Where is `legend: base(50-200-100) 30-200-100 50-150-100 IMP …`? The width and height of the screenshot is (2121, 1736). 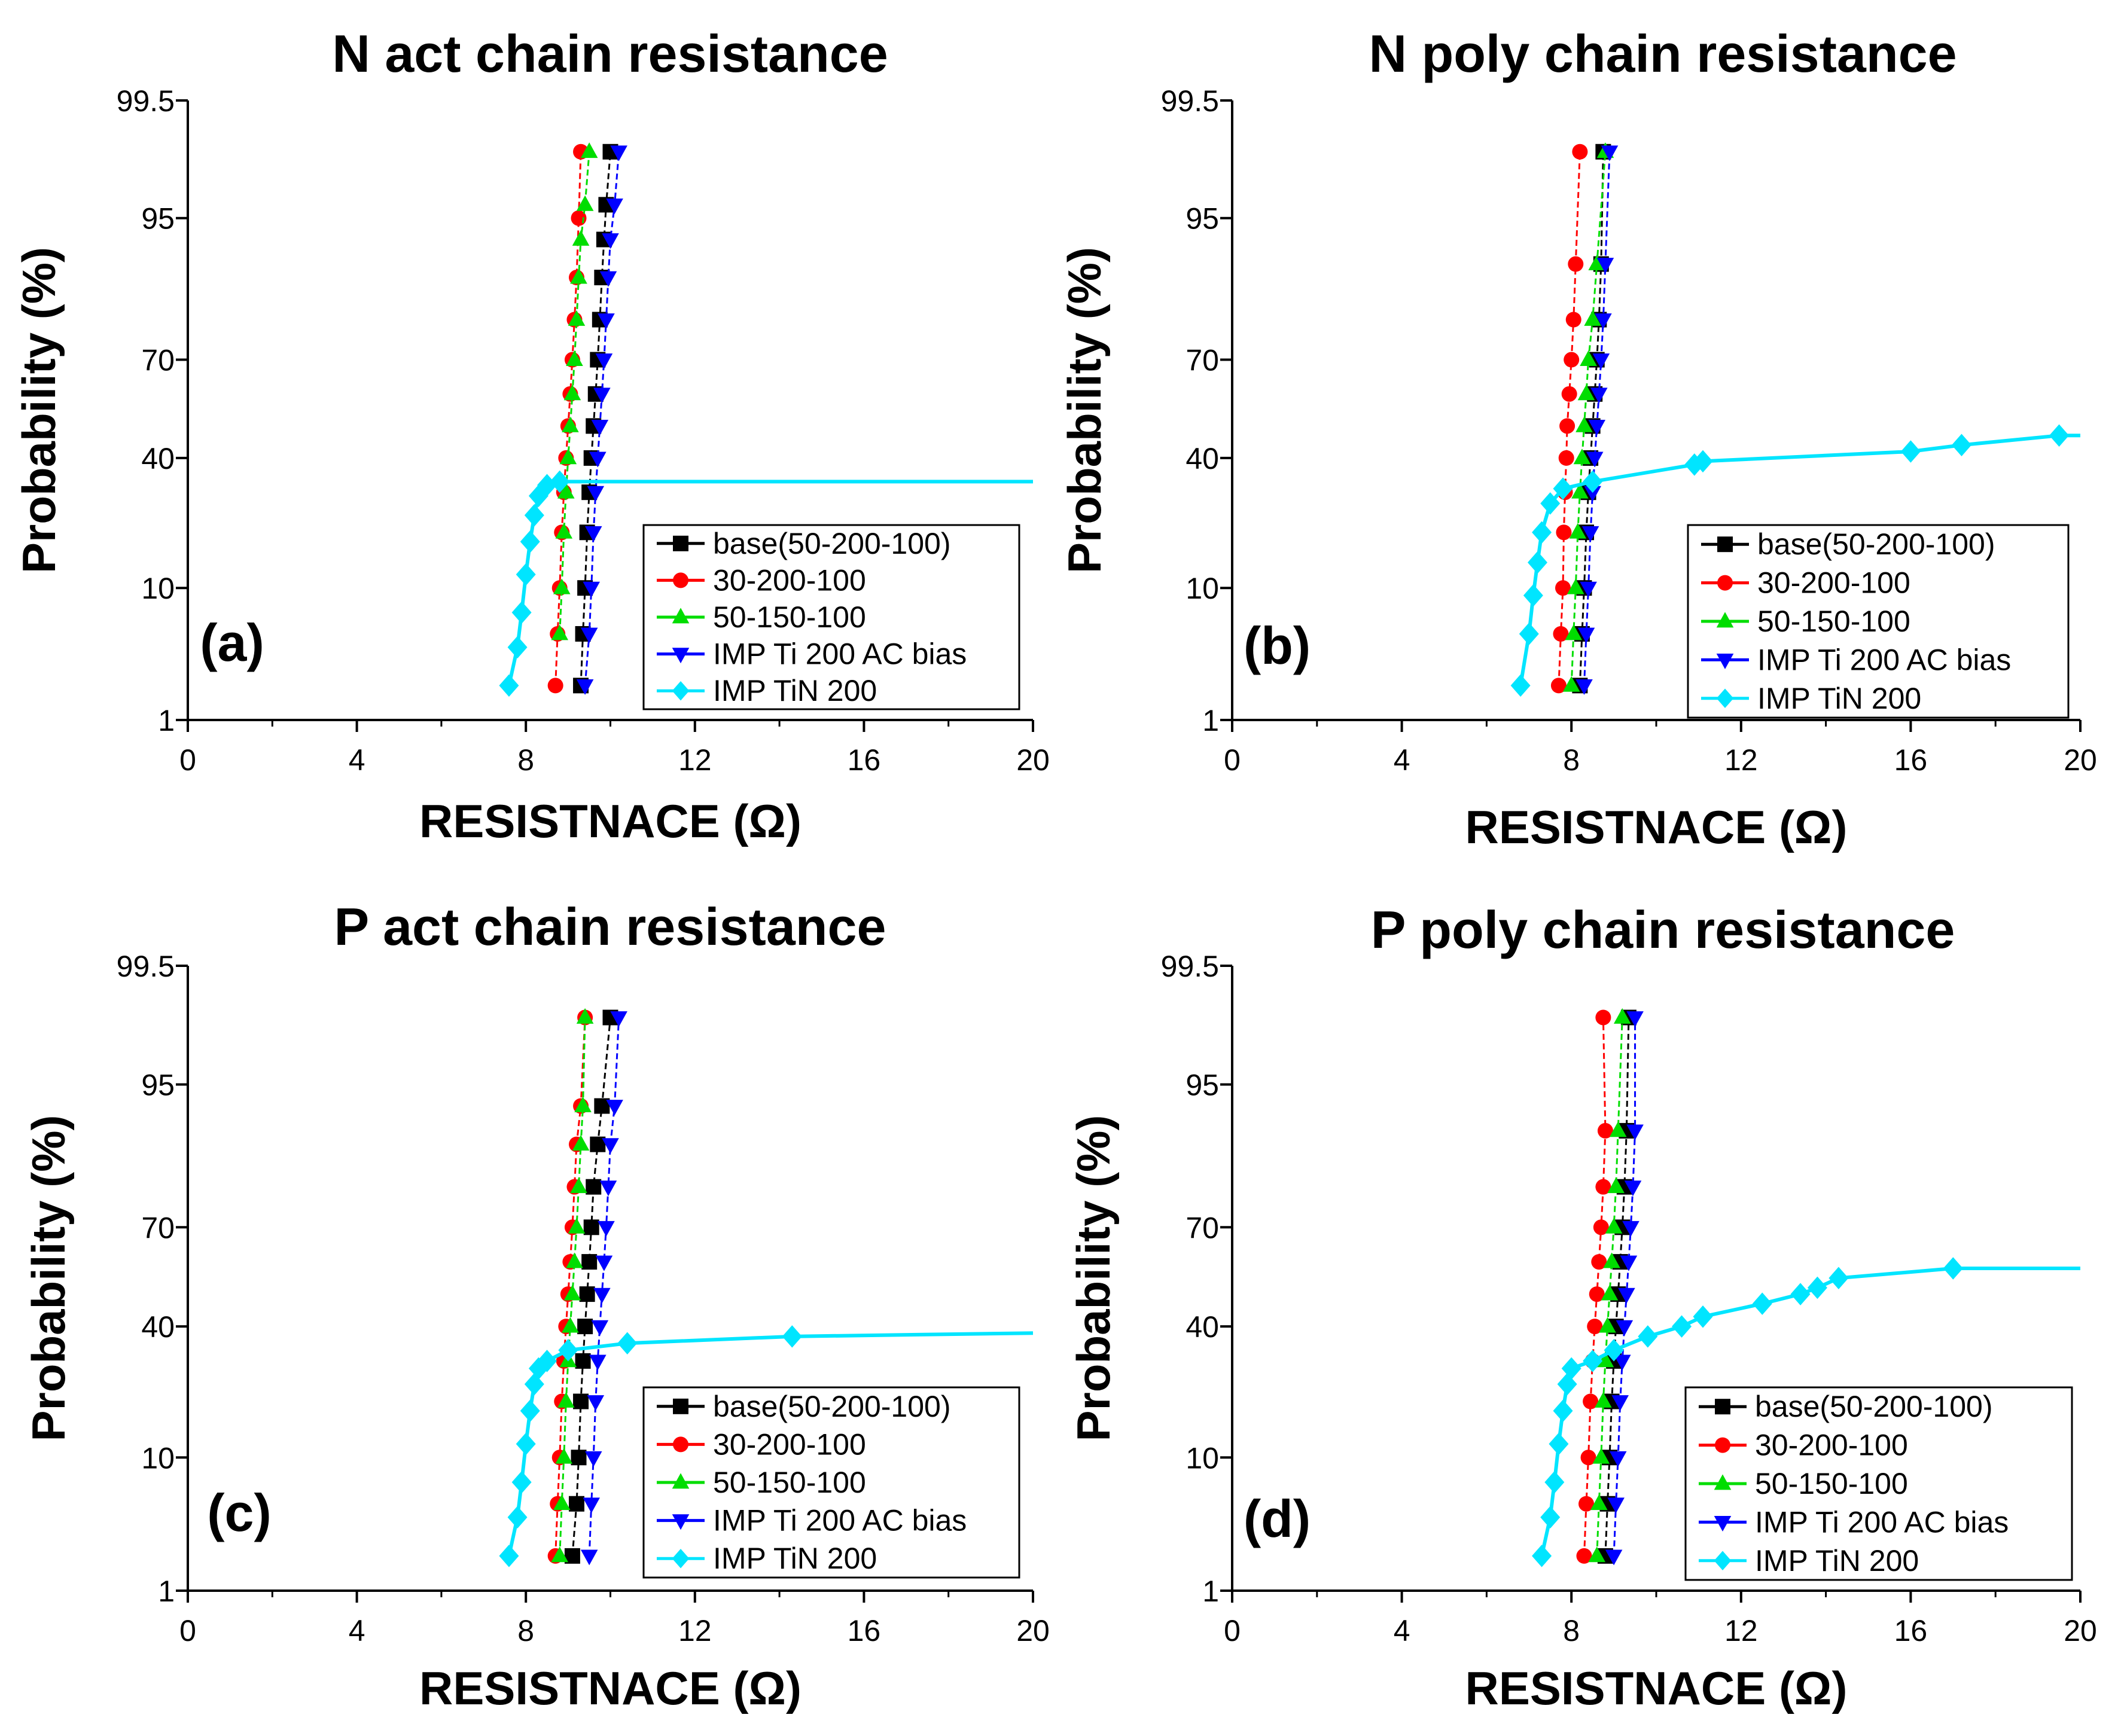
legend: base(50-200-100) 30-200-100 50-150-100 IMP … is located at coordinates (1879, 1484).